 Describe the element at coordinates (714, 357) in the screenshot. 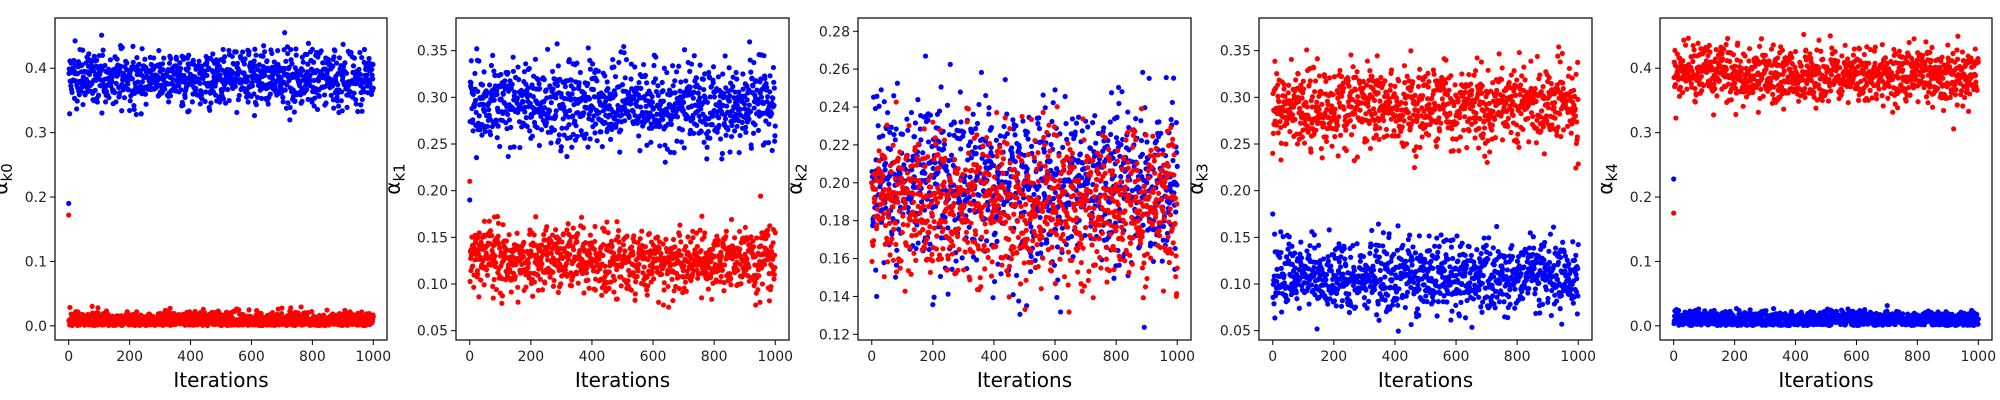

I see `x-tick-label: 800` at that location.